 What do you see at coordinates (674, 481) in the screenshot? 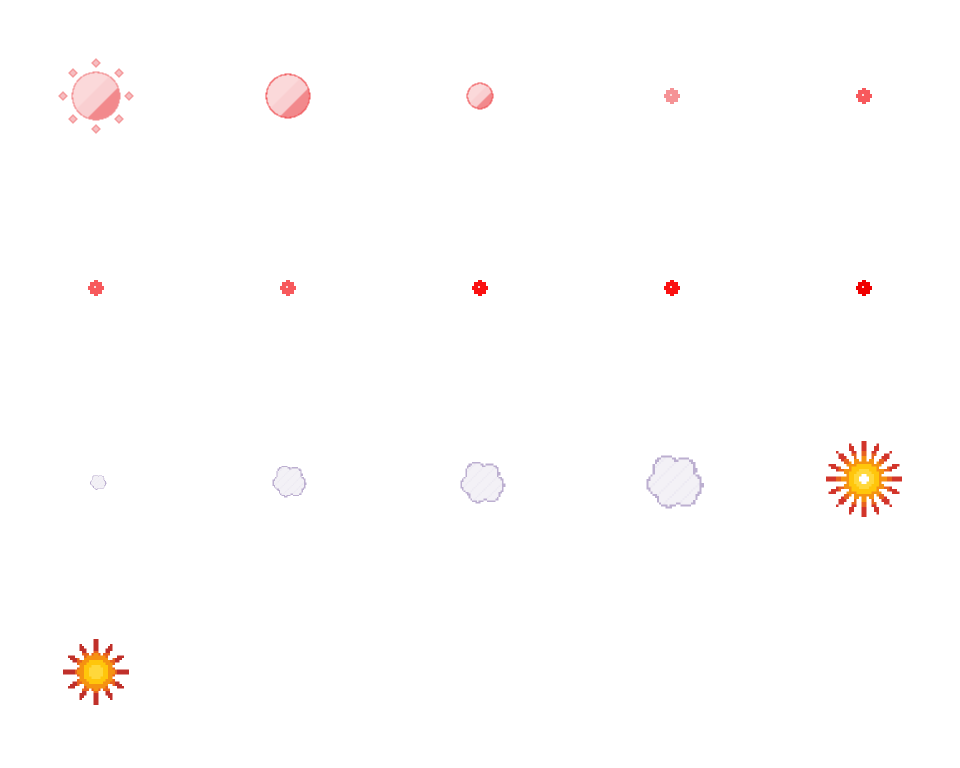
I see `sprite-frame-smoke-puff-large` at bounding box center [674, 481].